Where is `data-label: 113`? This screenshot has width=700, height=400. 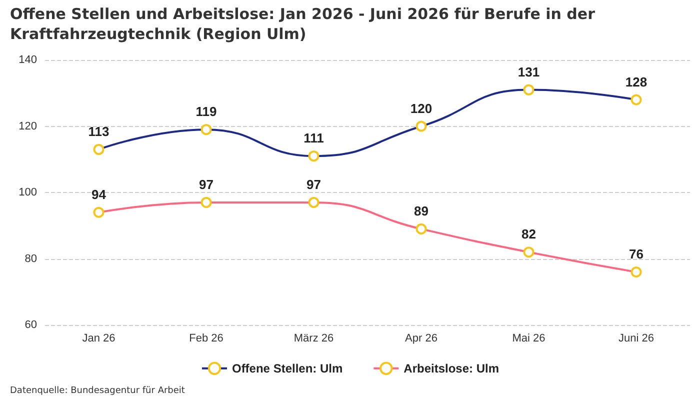 data-label: 113 is located at coordinates (99, 131).